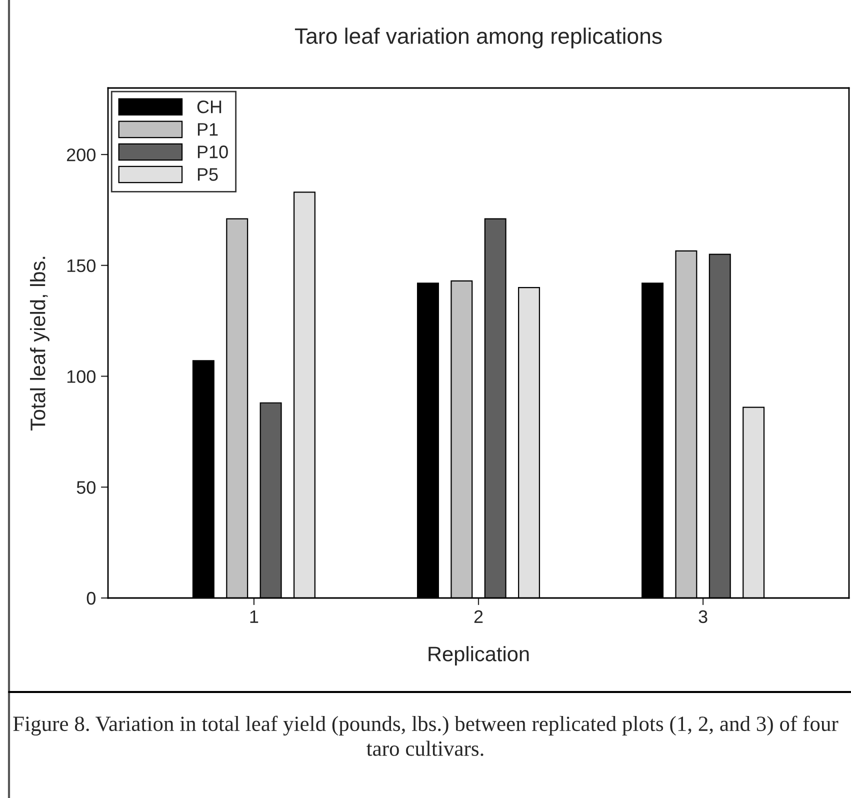 This screenshot has height=798, width=851. I want to click on legend-label: P1, so click(208, 129).